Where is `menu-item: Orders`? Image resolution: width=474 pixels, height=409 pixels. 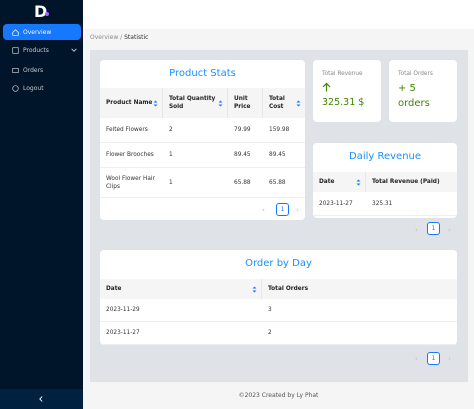
menu-item: Orders is located at coordinates (42, 70).